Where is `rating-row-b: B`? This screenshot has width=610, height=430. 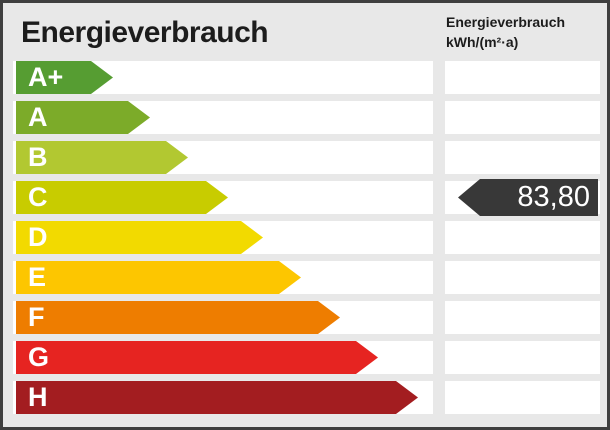
rating-row-b: B is located at coordinates (305, 157).